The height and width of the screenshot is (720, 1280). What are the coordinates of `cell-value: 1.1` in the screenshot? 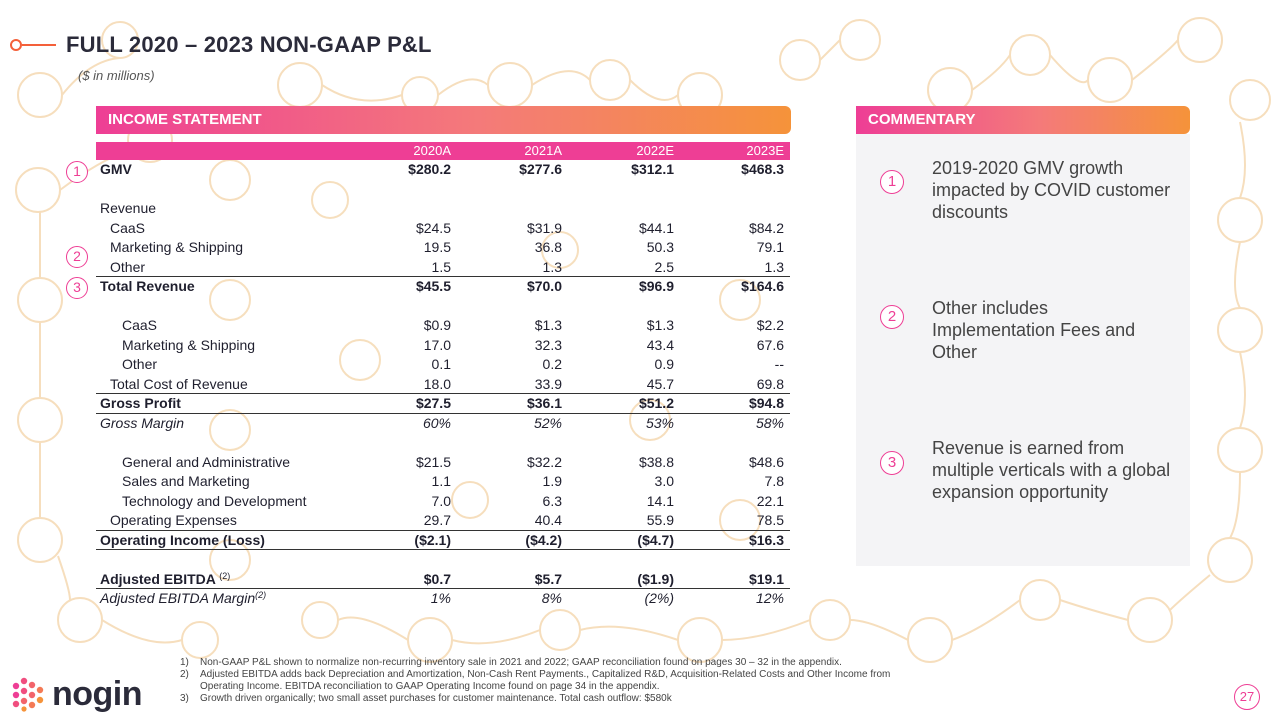 It's located at (441, 481).